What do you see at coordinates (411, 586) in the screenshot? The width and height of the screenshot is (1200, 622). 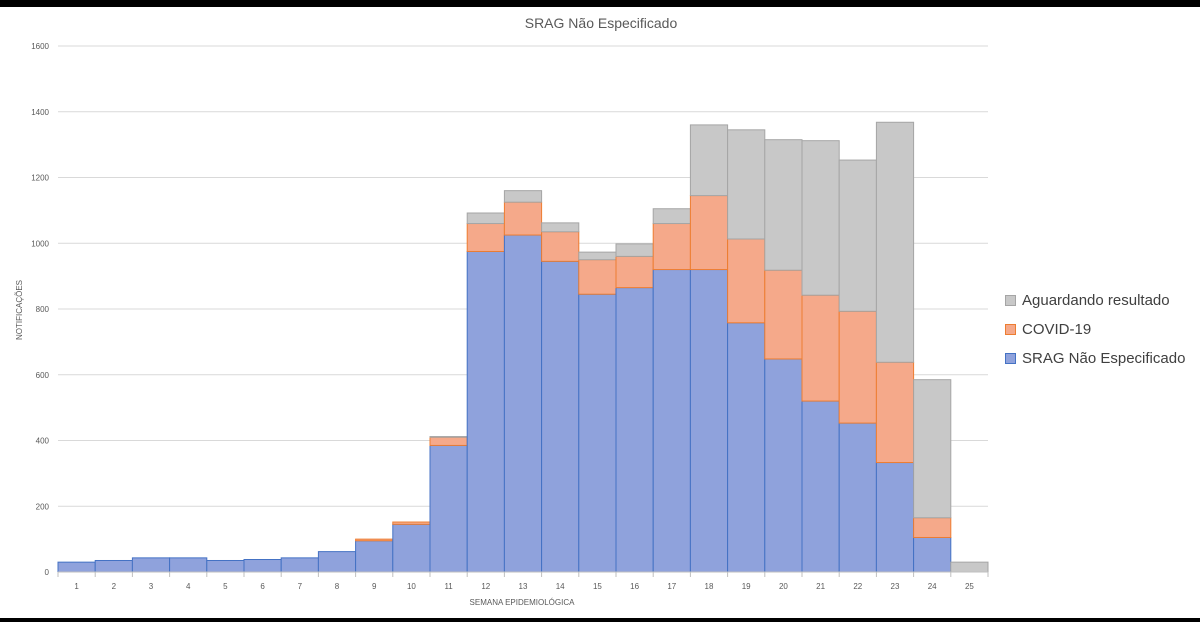 I see `x-tick-label: 10` at bounding box center [411, 586].